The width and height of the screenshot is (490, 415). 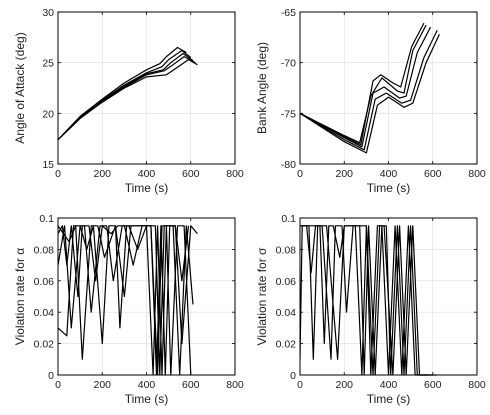 What do you see at coordinates (288, 13) in the screenshot?
I see `y-tick-label: -65` at bounding box center [288, 13].